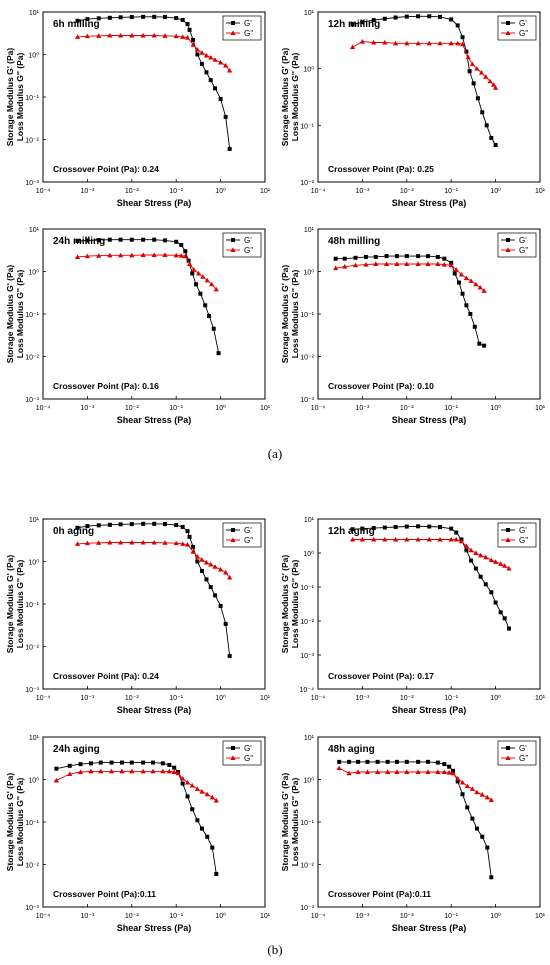 Image resolution: width=550 pixels, height=965 pixels. What do you see at coordinates (307, 690) in the screenshot?
I see `y-tick-label: 10⁻⁴` at bounding box center [307, 690].